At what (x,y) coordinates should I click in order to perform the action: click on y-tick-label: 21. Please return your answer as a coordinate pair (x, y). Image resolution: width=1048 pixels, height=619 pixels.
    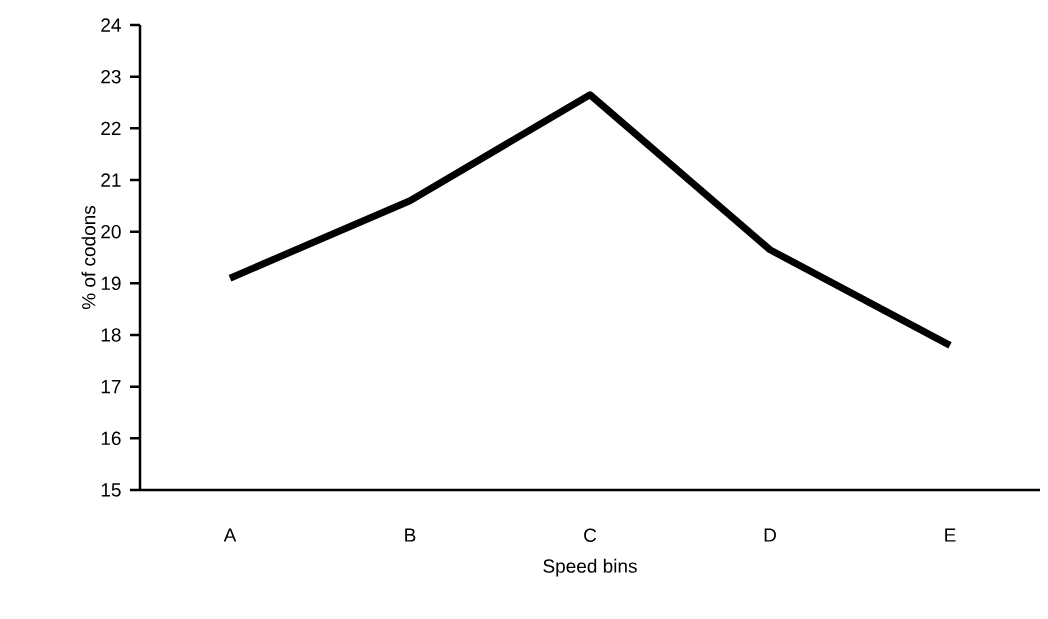
    Looking at the image, I should click on (111, 180).